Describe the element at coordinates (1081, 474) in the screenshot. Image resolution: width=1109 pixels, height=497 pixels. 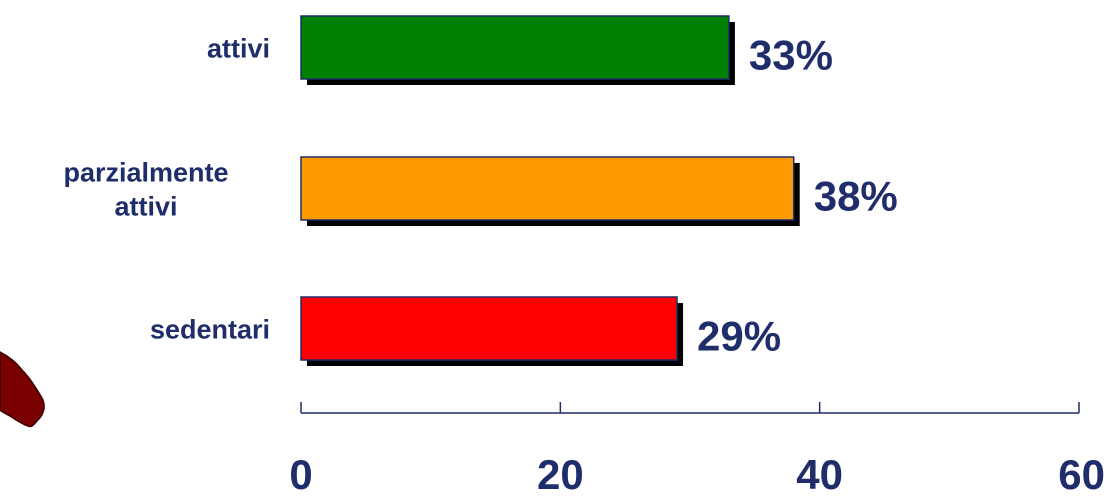
I see `x-tick-label-3: 60` at that location.